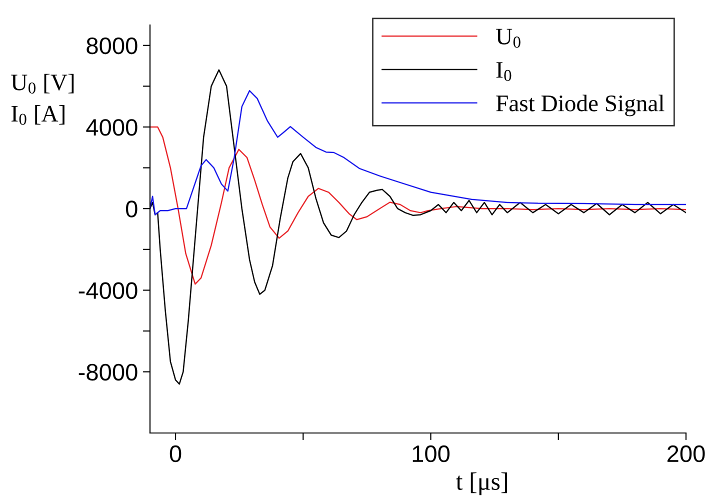  Describe the element at coordinates (176, 453) in the screenshot. I see `x-tick-label: 0` at that location.